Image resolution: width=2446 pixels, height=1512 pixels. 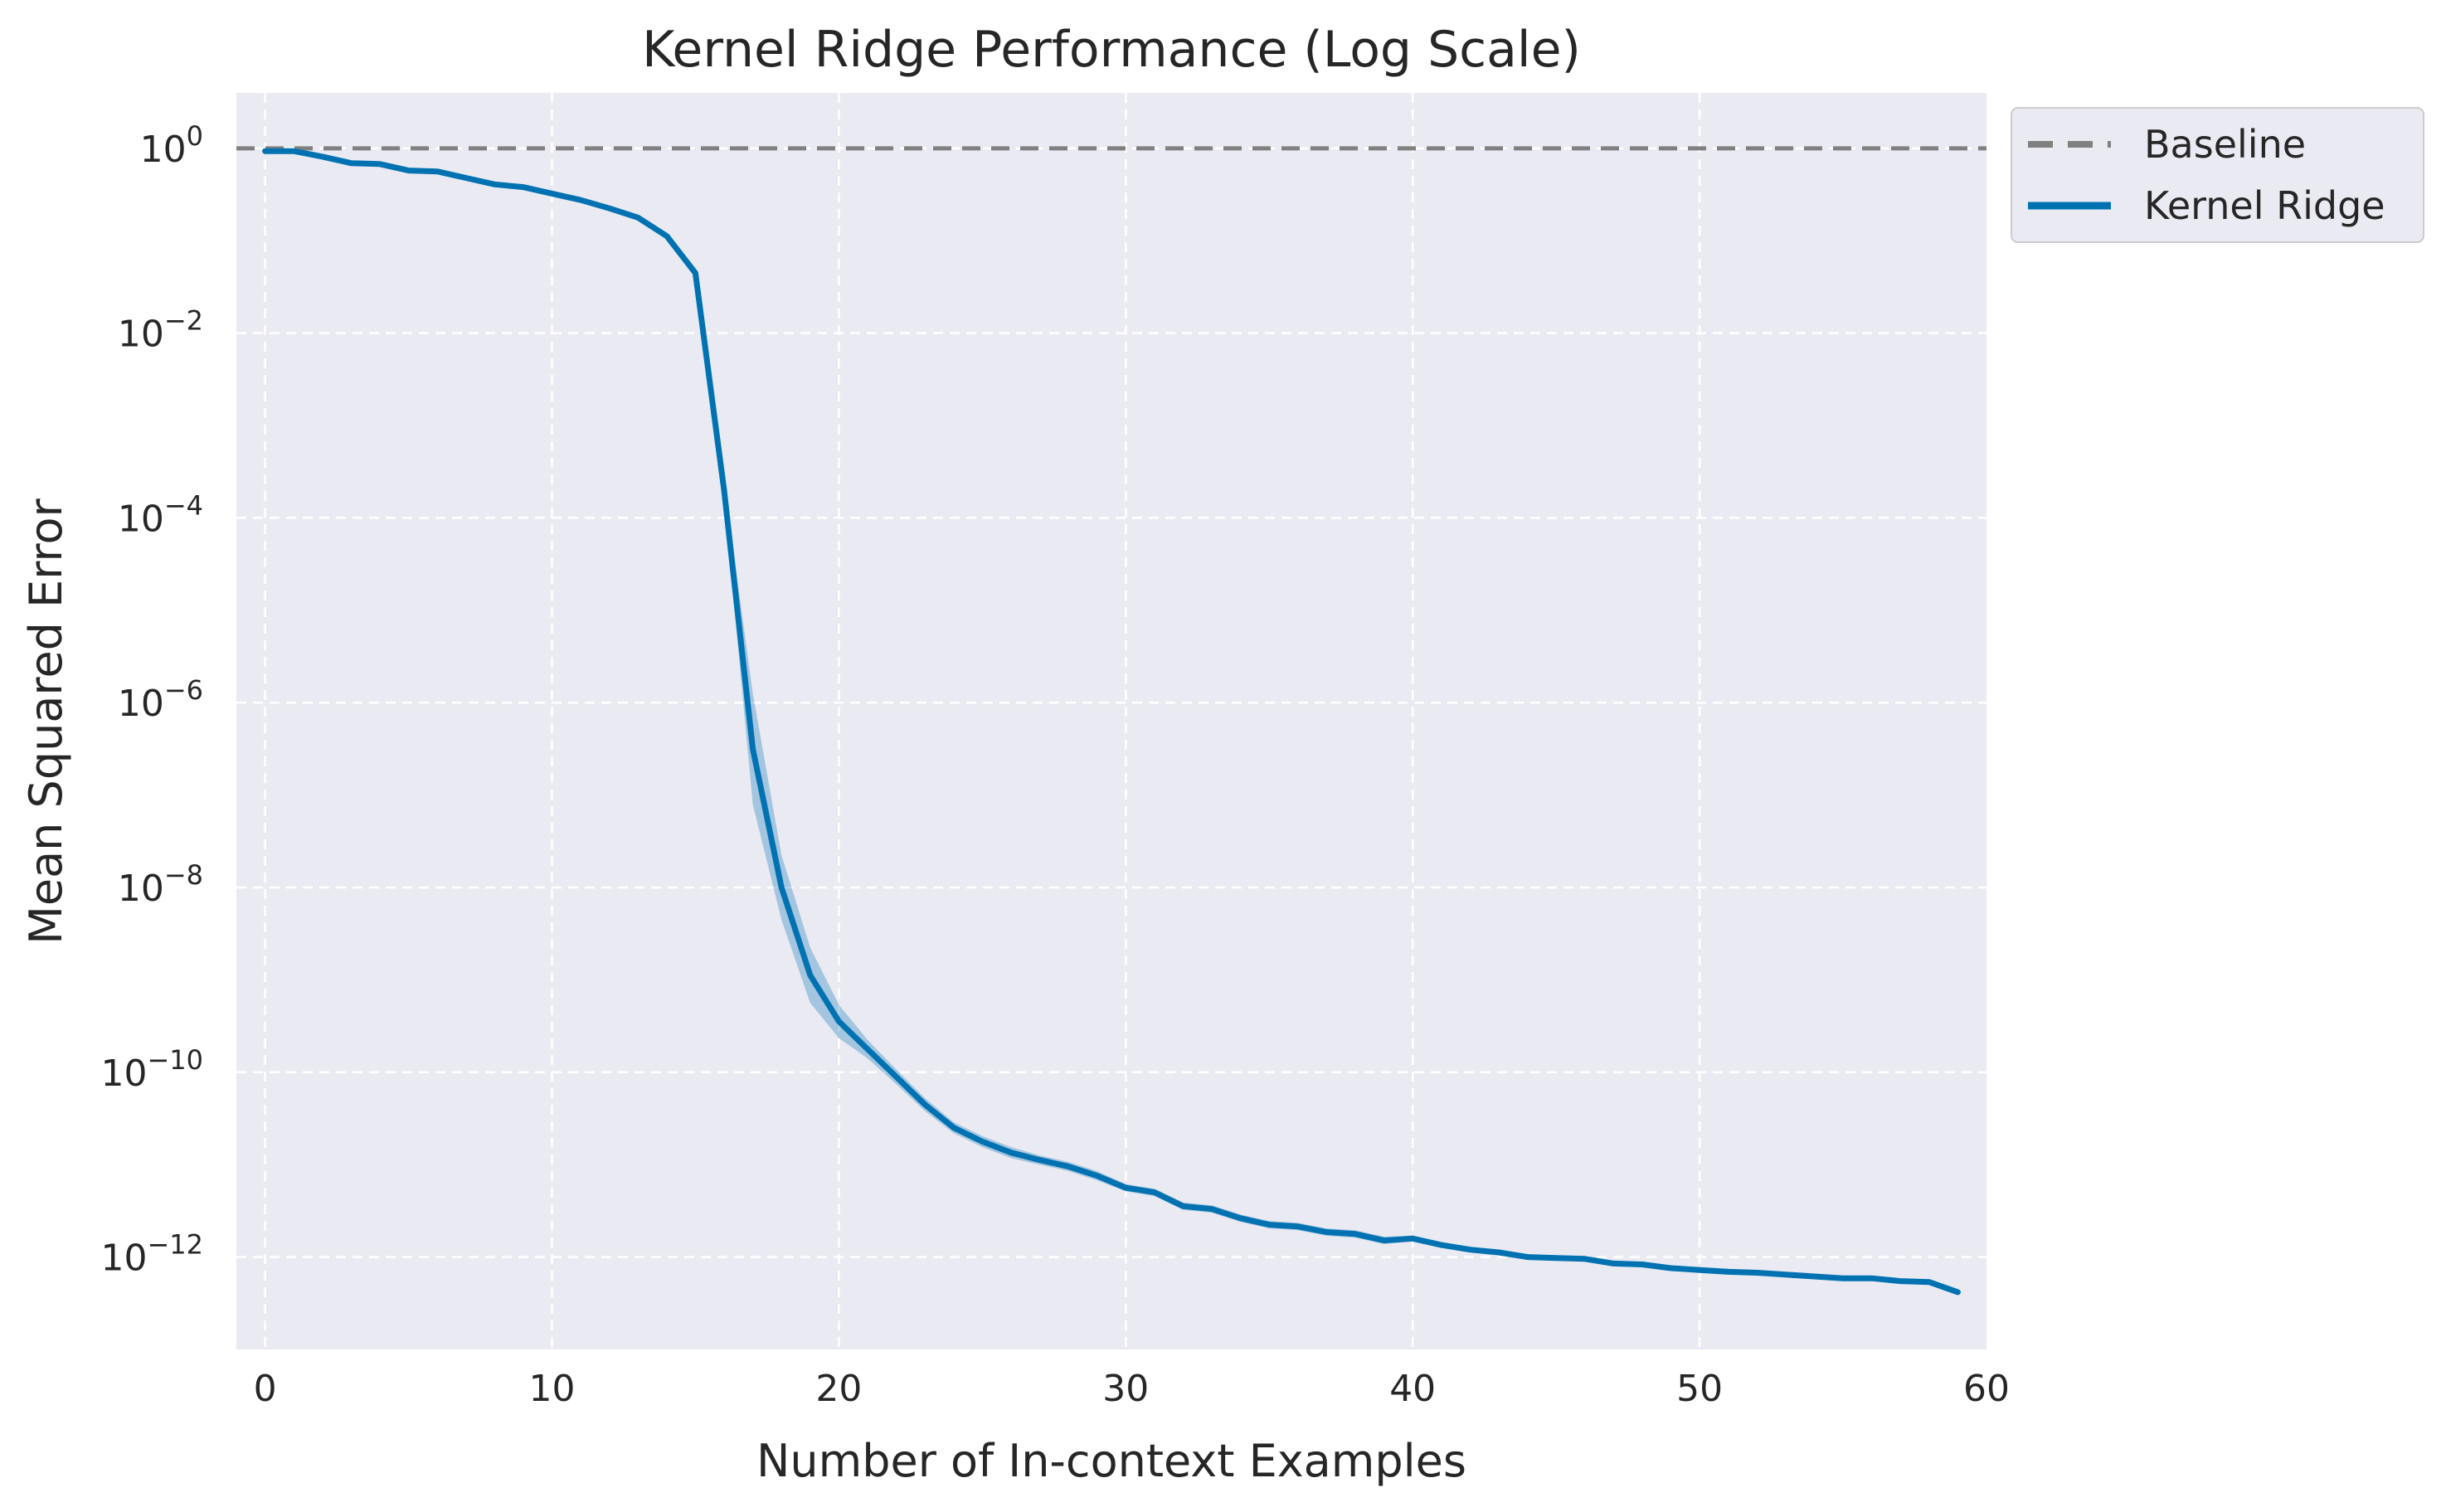 I want to click on y-axis-label: Mean Squared Error, so click(x=46, y=721).